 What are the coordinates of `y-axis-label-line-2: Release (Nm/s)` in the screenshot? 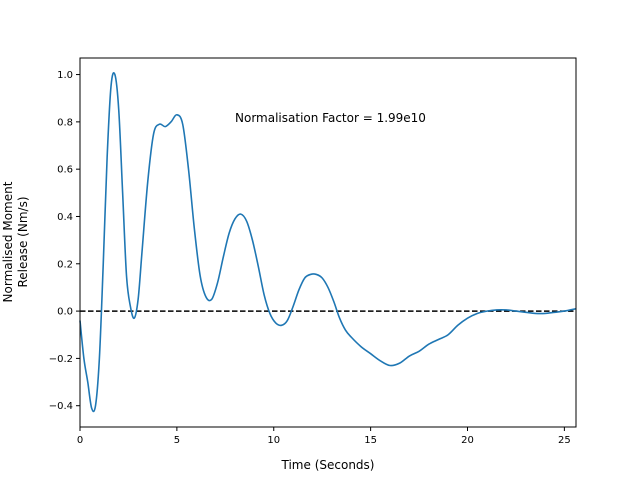 It's located at (23, 241).